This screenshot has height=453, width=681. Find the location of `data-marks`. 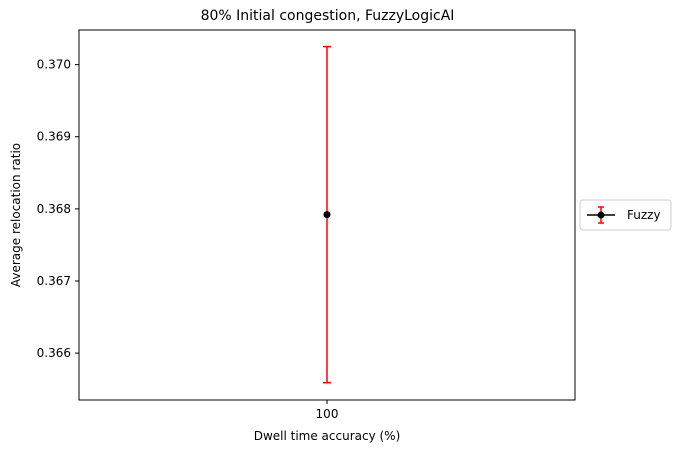

data-marks is located at coordinates (327, 214).